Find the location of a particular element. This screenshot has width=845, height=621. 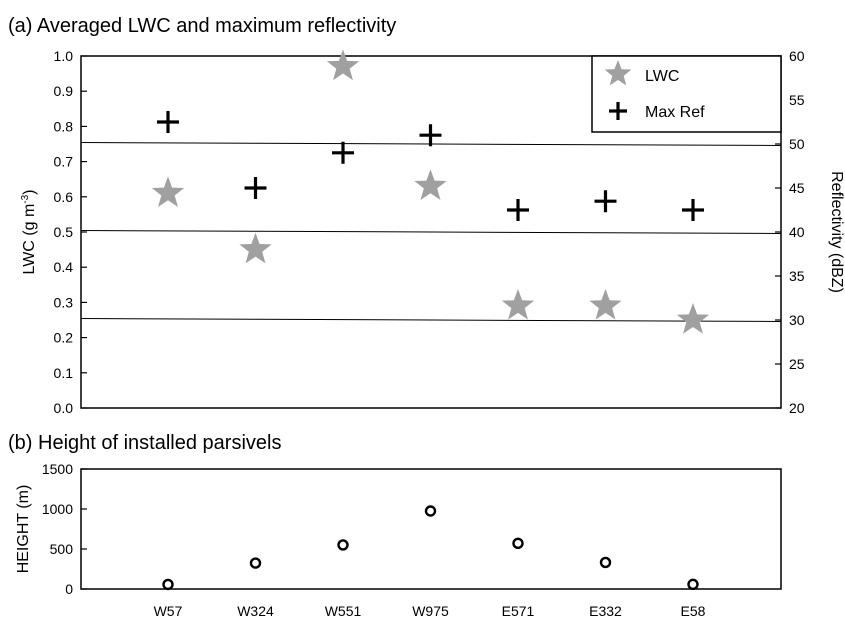

left-tick-label: 1.0 is located at coordinates (64, 56).